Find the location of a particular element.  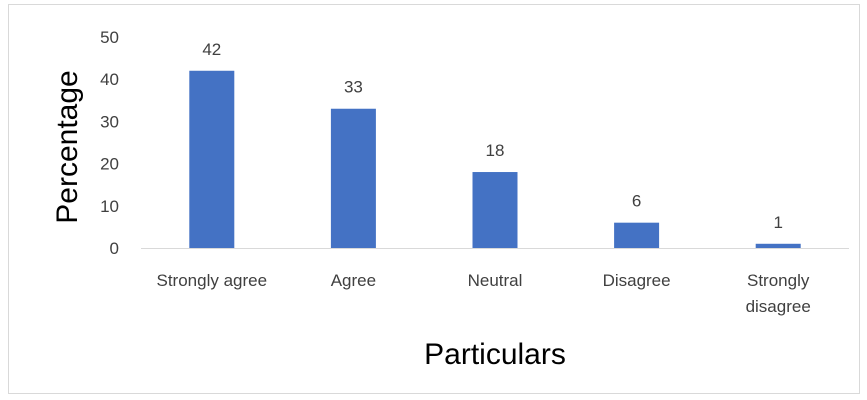

x-category-label: Strongly agree is located at coordinates (212, 280).